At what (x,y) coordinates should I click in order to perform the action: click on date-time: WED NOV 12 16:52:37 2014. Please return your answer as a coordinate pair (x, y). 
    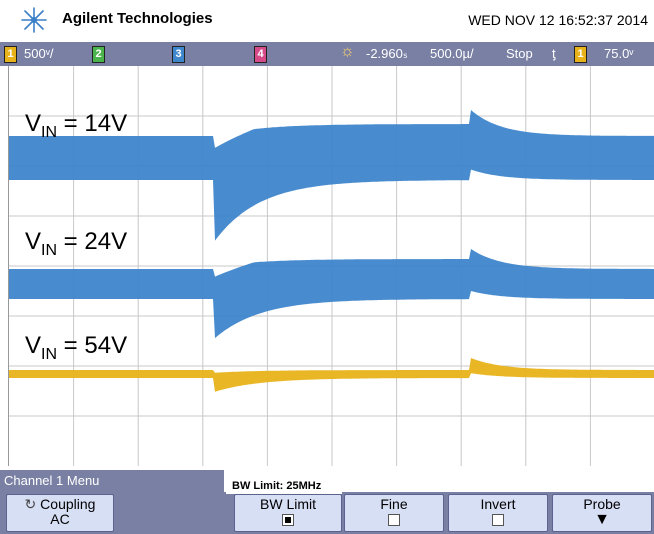
    Looking at the image, I should click on (558, 20).